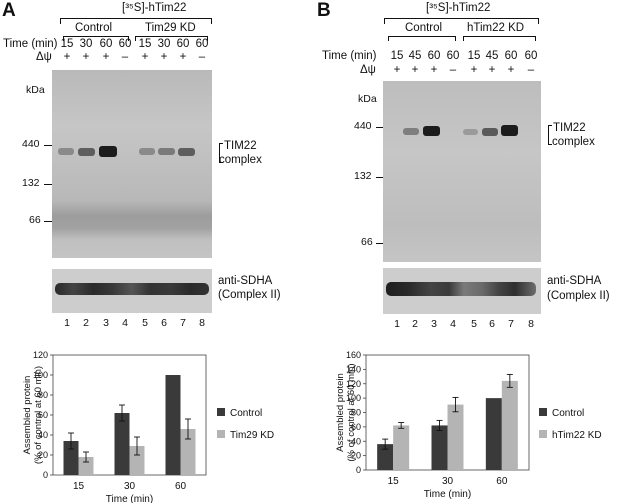 This screenshot has width=617, height=503. I want to click on panel-b-time-6: 45, so click(492, 56).